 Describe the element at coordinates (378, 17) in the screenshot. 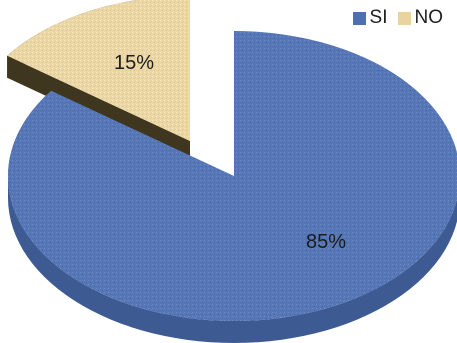

I see `legend-label-si: SI` at that location.